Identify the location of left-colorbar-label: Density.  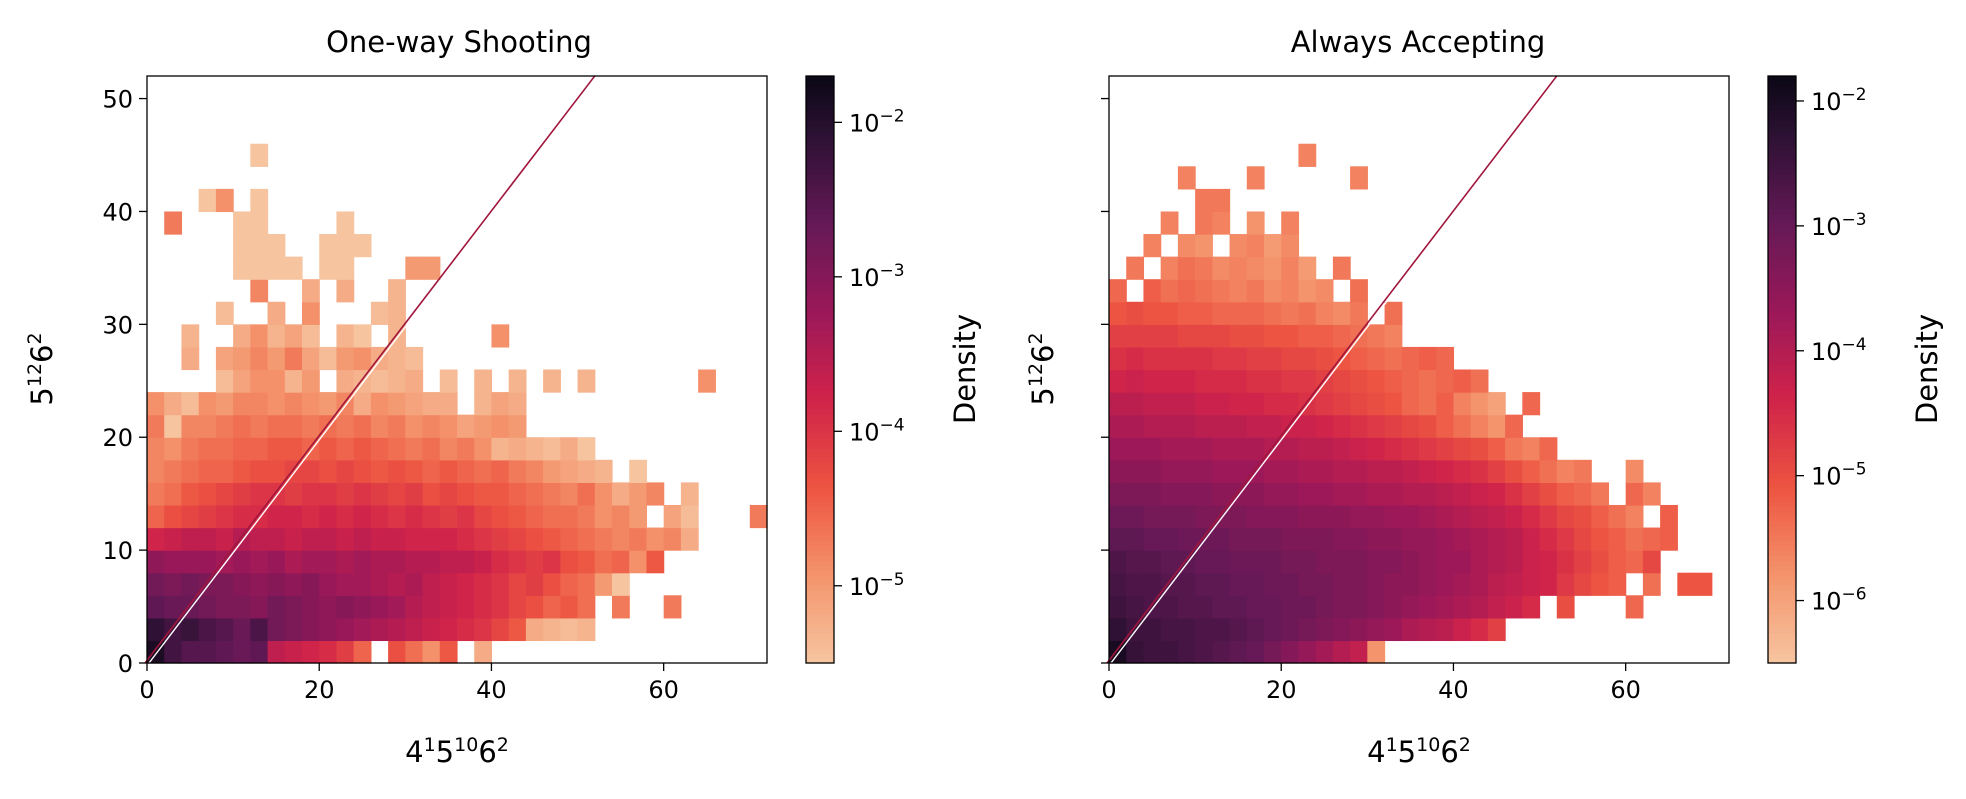
(965, 369).